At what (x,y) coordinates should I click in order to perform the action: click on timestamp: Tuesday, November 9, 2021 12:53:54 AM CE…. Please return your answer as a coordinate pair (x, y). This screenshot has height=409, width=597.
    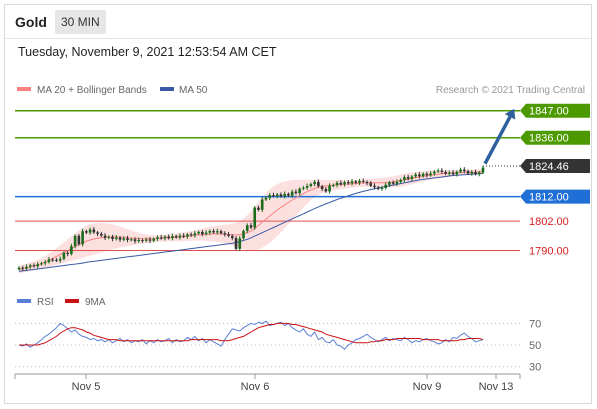
    Looking at the image, I should click on (147, 52).